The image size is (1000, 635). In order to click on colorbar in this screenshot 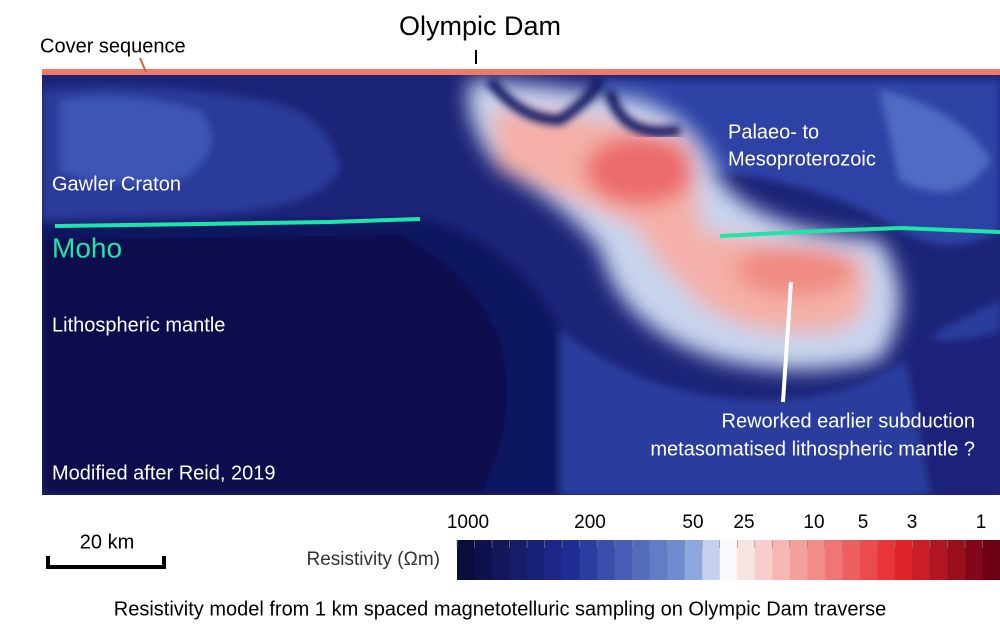, I will do `click(728, 560)`.